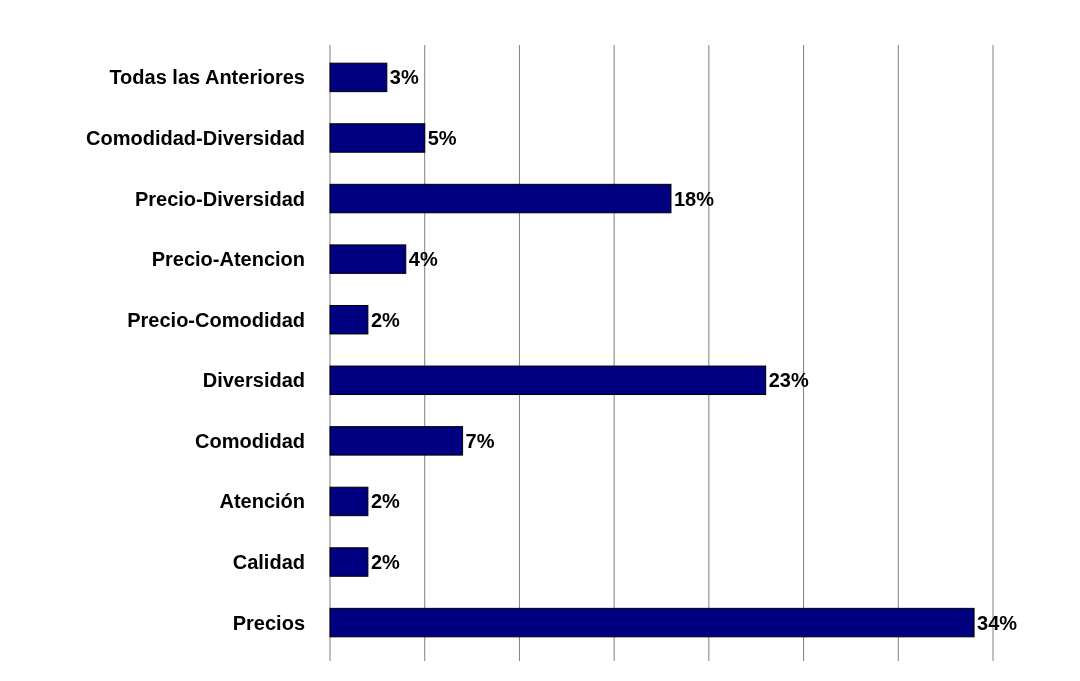  I want to click on y-tick-label: Comodidad, so click(250, 440).